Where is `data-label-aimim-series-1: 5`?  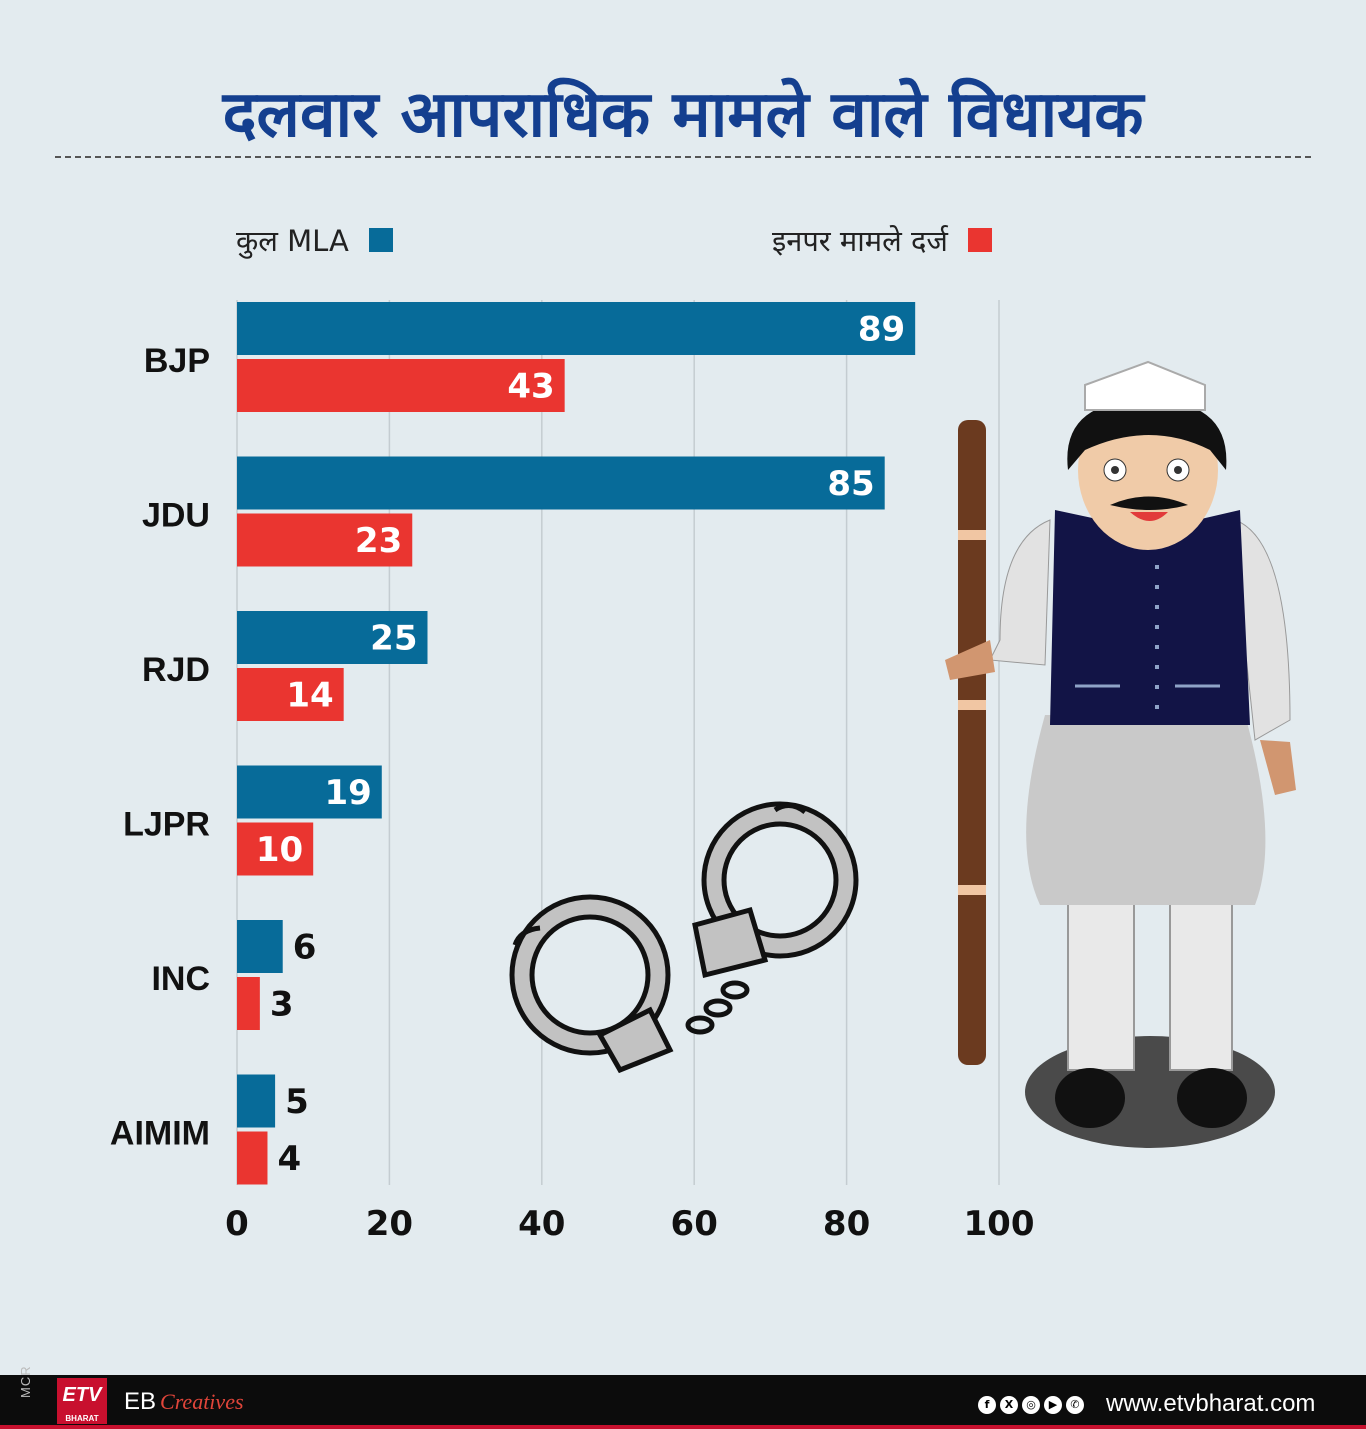 data-label-aimim-series-1: 5 is located at coordinates (297, 1102).